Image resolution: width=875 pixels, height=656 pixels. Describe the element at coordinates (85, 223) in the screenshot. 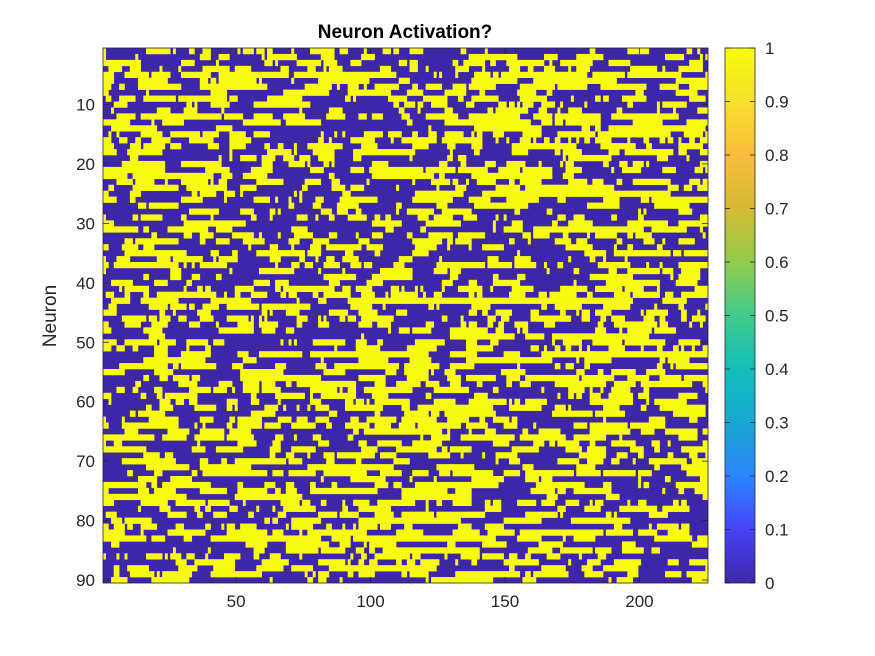

I see `y-tick-label: 30` at that location.